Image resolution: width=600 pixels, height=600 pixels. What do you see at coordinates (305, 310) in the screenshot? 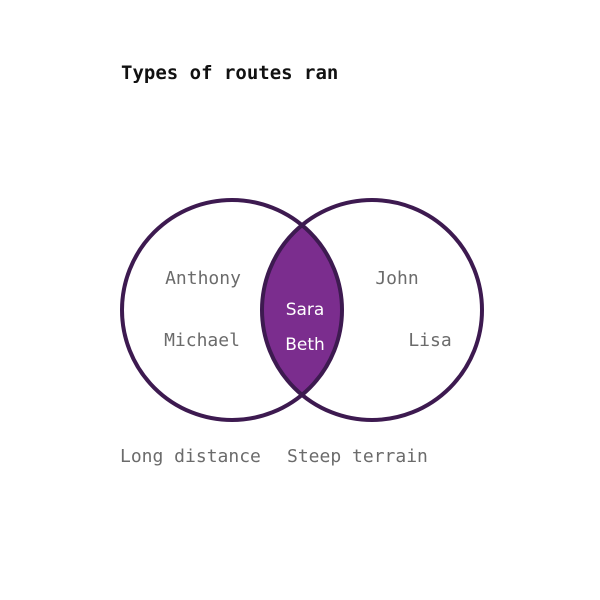
I see `member-sara: Sara` at bounding box center [305, 310].